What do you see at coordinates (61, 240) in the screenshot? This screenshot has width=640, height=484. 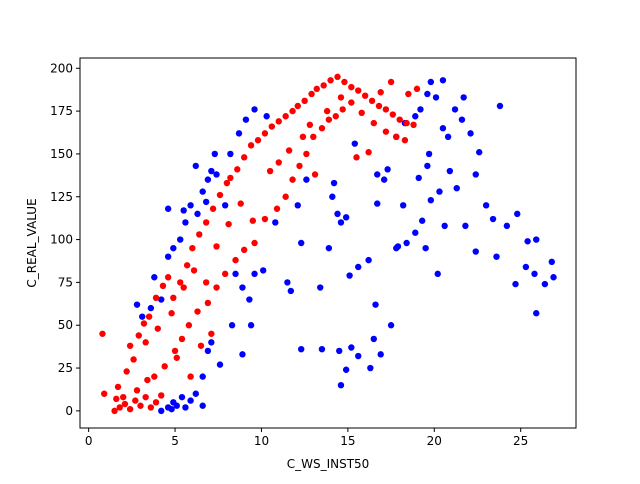 I see `y-tick-label: 100` at bounding box center [61, 240].